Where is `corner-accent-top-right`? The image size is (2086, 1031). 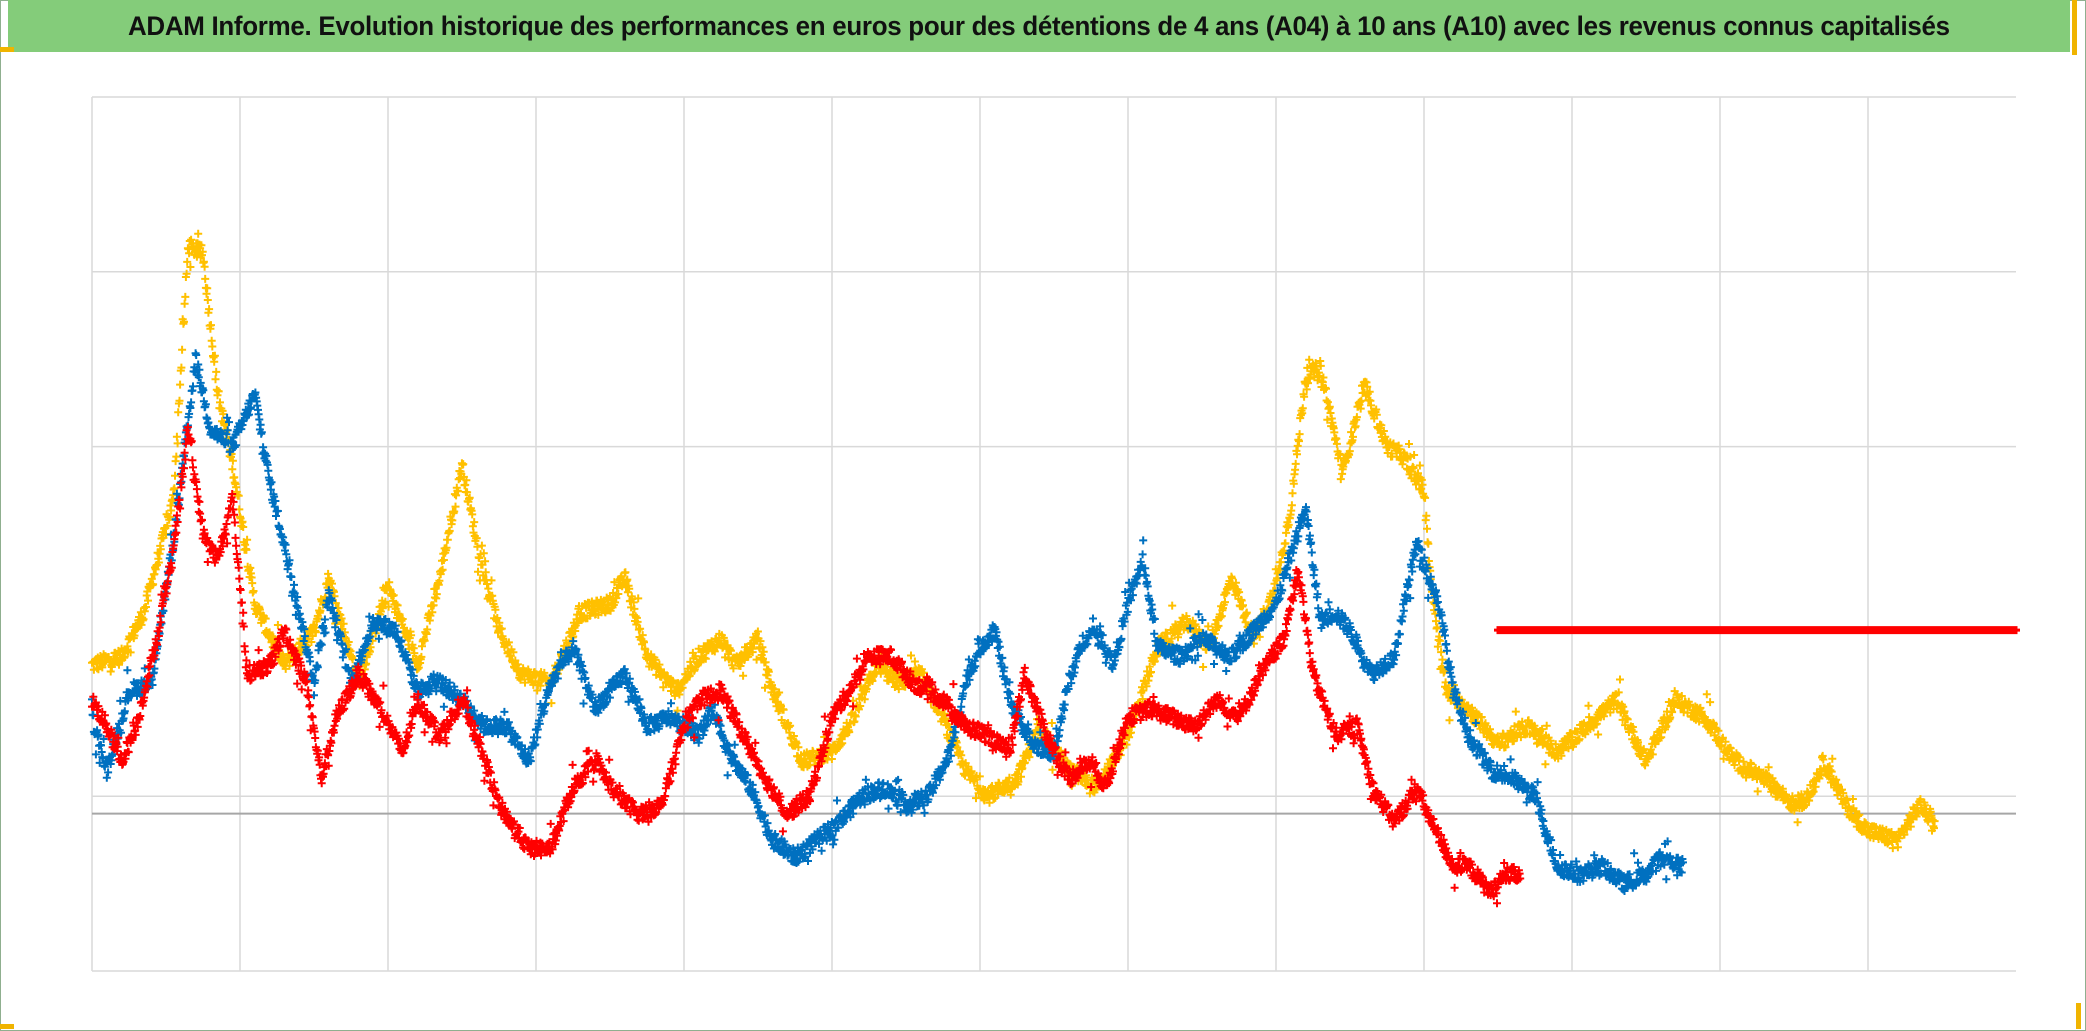 corner-accent-top-right is located at coordinates (2074, 27).